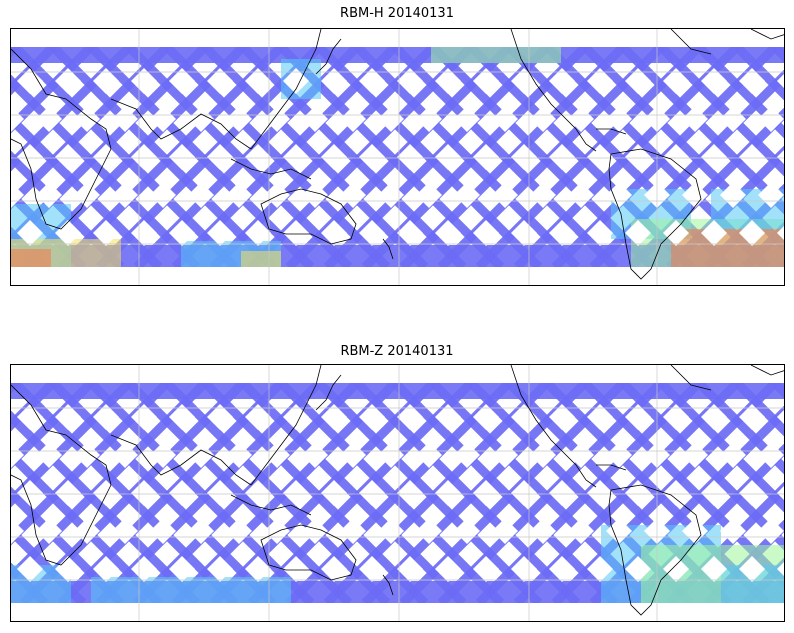 The image size is (794, 633). What do you see at coordinates (397, 13) in the screenshot?
I see `panel-title: RBM-H 20140131` at bounding box center [397, 13].